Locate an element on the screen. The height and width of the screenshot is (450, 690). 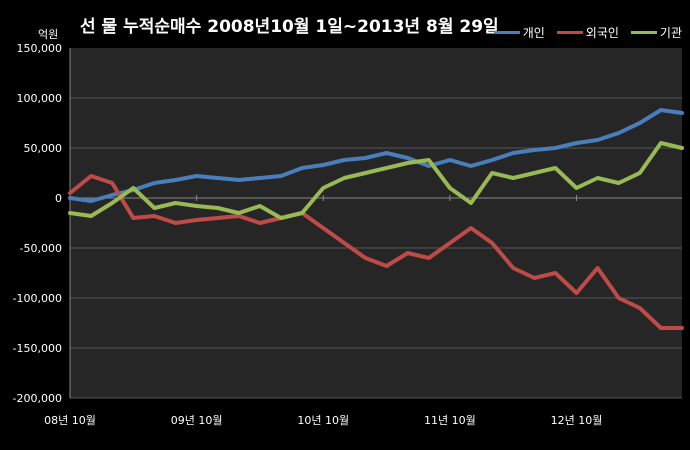
y-tick-label: -200,000 is located at coordinates (37, 398).